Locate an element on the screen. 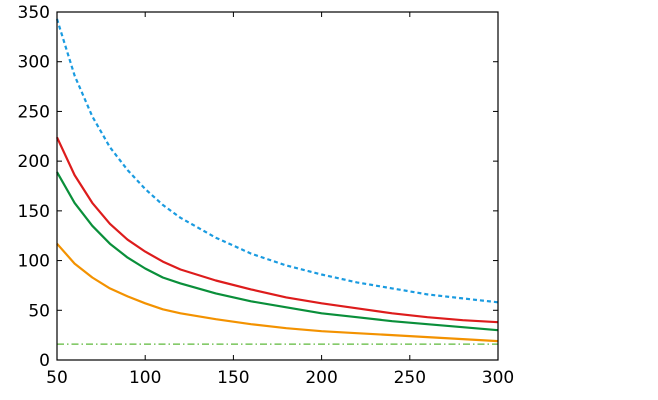 The image size is (658, 400). y-tick-label: 100 is located at coordinates (34, 262).